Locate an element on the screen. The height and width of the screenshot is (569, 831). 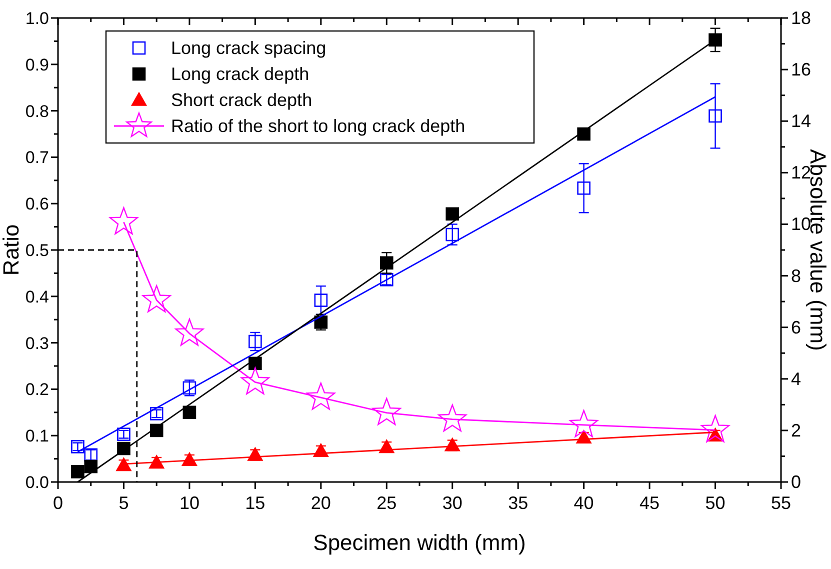
x-tick-label: 5 is located at coordinates (123, 503).